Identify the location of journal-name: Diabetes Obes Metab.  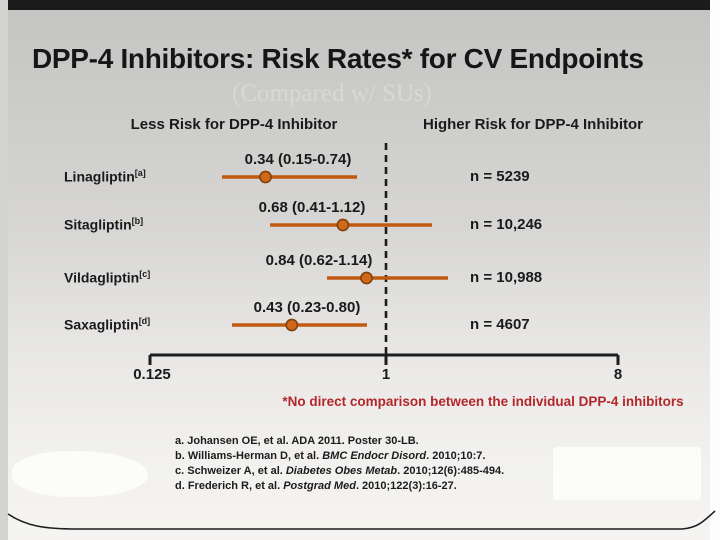
(341, 471).